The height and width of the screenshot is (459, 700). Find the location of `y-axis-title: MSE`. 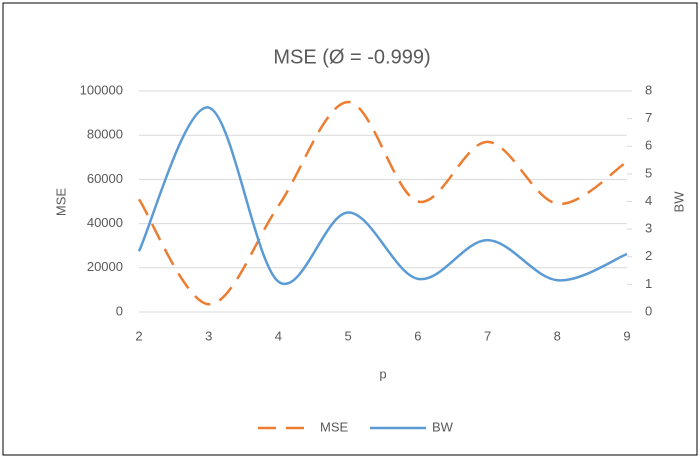

y-axis-title: MSE is located at coordinates (60, 202).